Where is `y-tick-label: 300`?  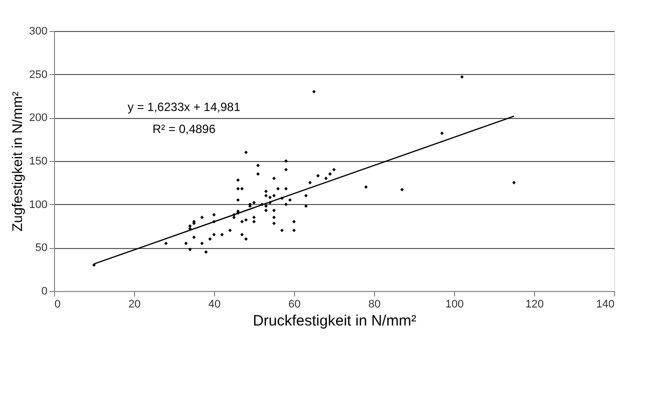
y-tick-label: 300 is located at coordinates (38, 32).